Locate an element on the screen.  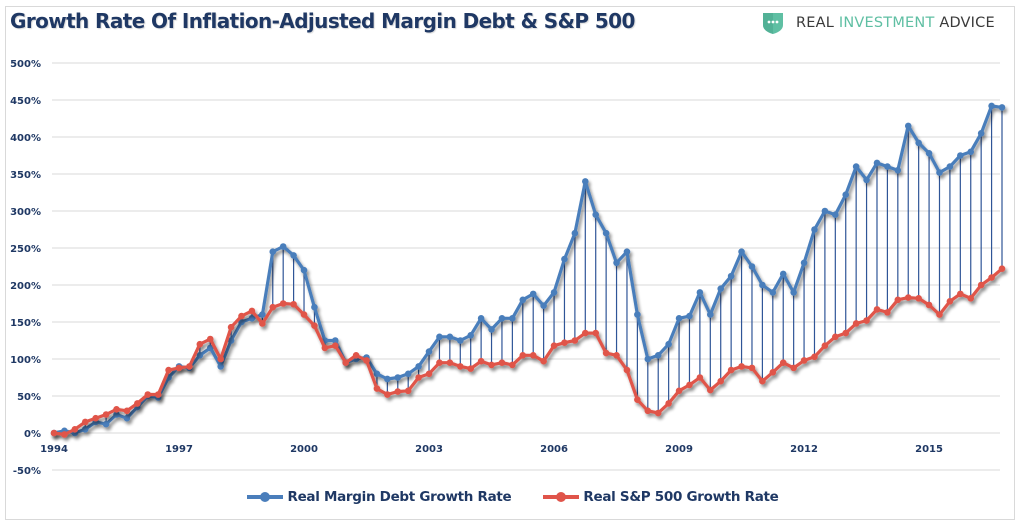
y-tick-label: 350% is located at coordinates (25, 175).